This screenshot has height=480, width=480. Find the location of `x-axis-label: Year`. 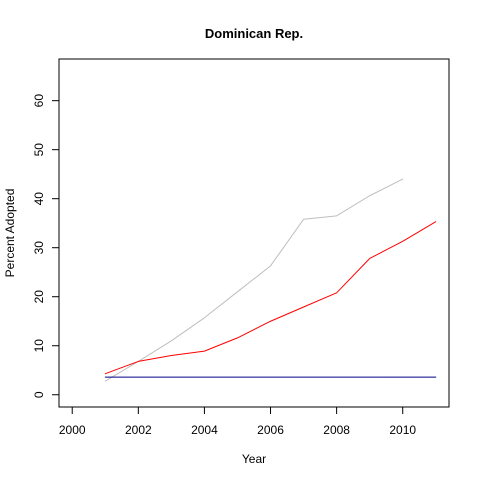

x-axis-label: Year is located at coordinates (254, 459).